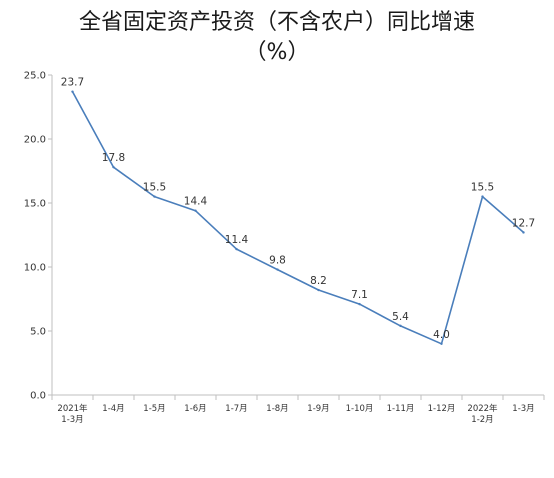  What do you see at coordinates (401, 409) in the screenshot?
I see `x-tick-label: 1-11月` at bounding box center [401, 409].